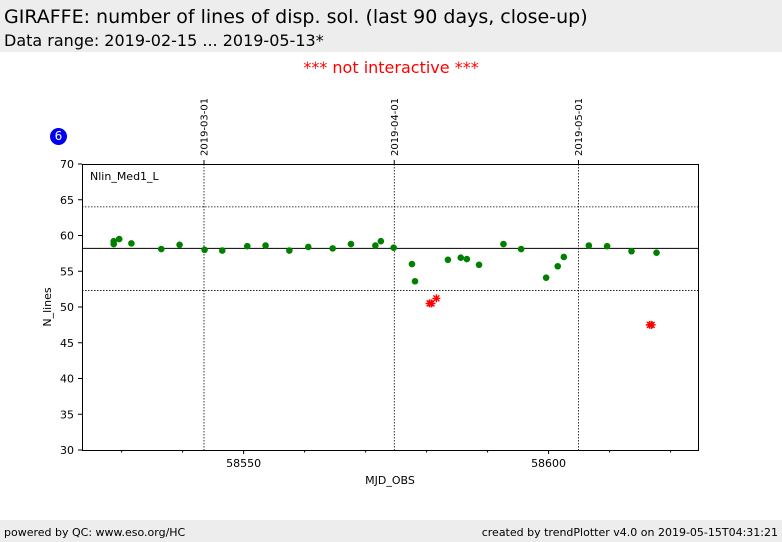  Describe the element at coordinates (579, 127) in the screenshot. I see `date-marker-label: 2019-05-01` at that location.